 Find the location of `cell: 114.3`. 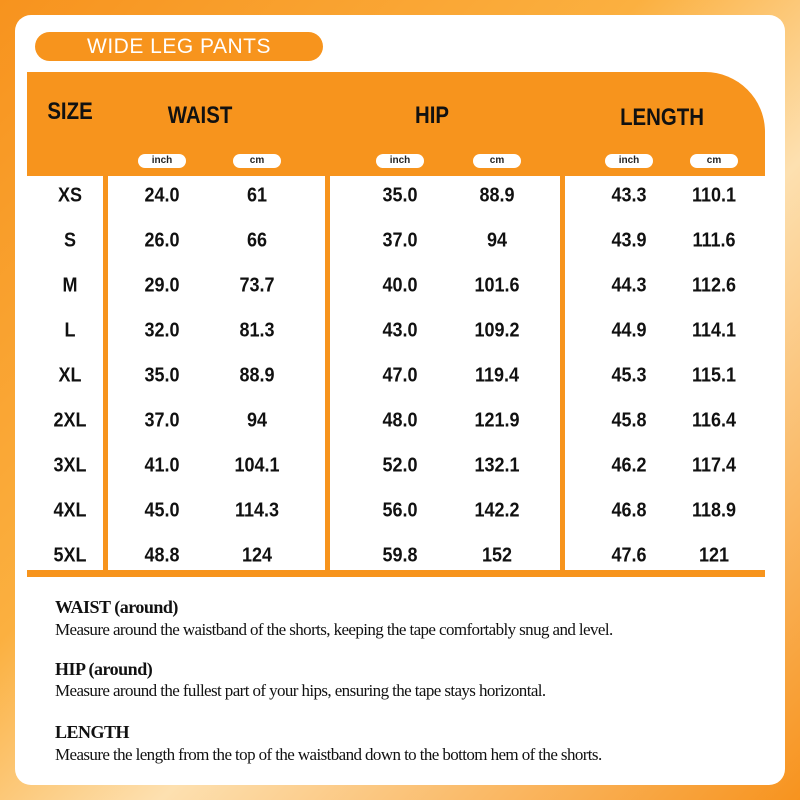

cell: 114.3 is located at coordinates (257, 510).